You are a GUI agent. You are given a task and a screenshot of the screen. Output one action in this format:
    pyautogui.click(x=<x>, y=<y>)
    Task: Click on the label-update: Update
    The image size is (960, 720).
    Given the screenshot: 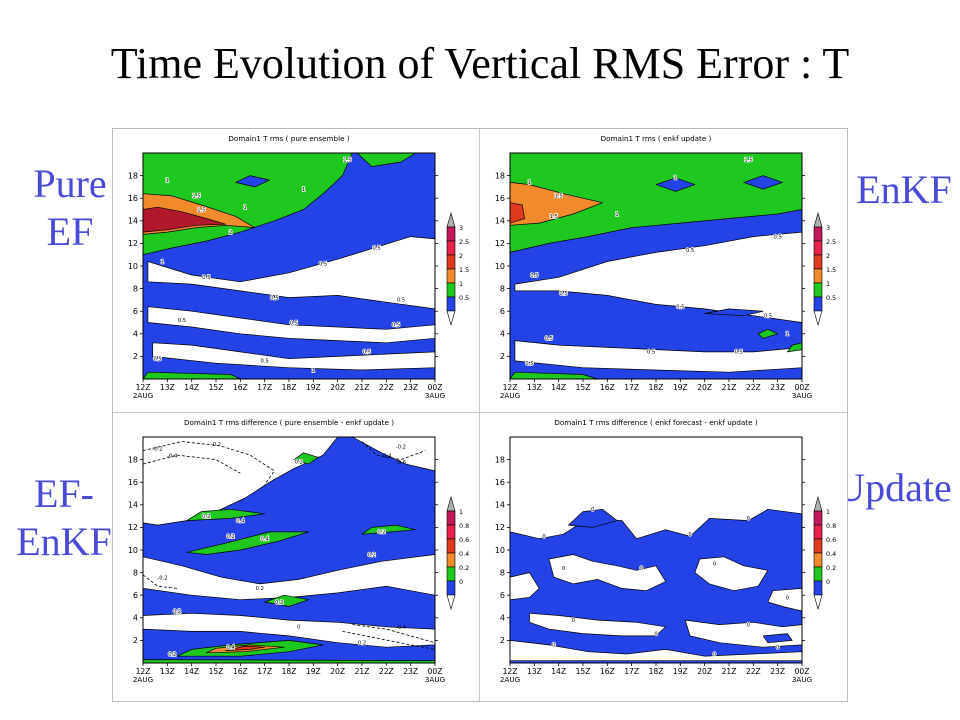 What is the action you would take?
    pyautogui.click(x=894, y=487)
    